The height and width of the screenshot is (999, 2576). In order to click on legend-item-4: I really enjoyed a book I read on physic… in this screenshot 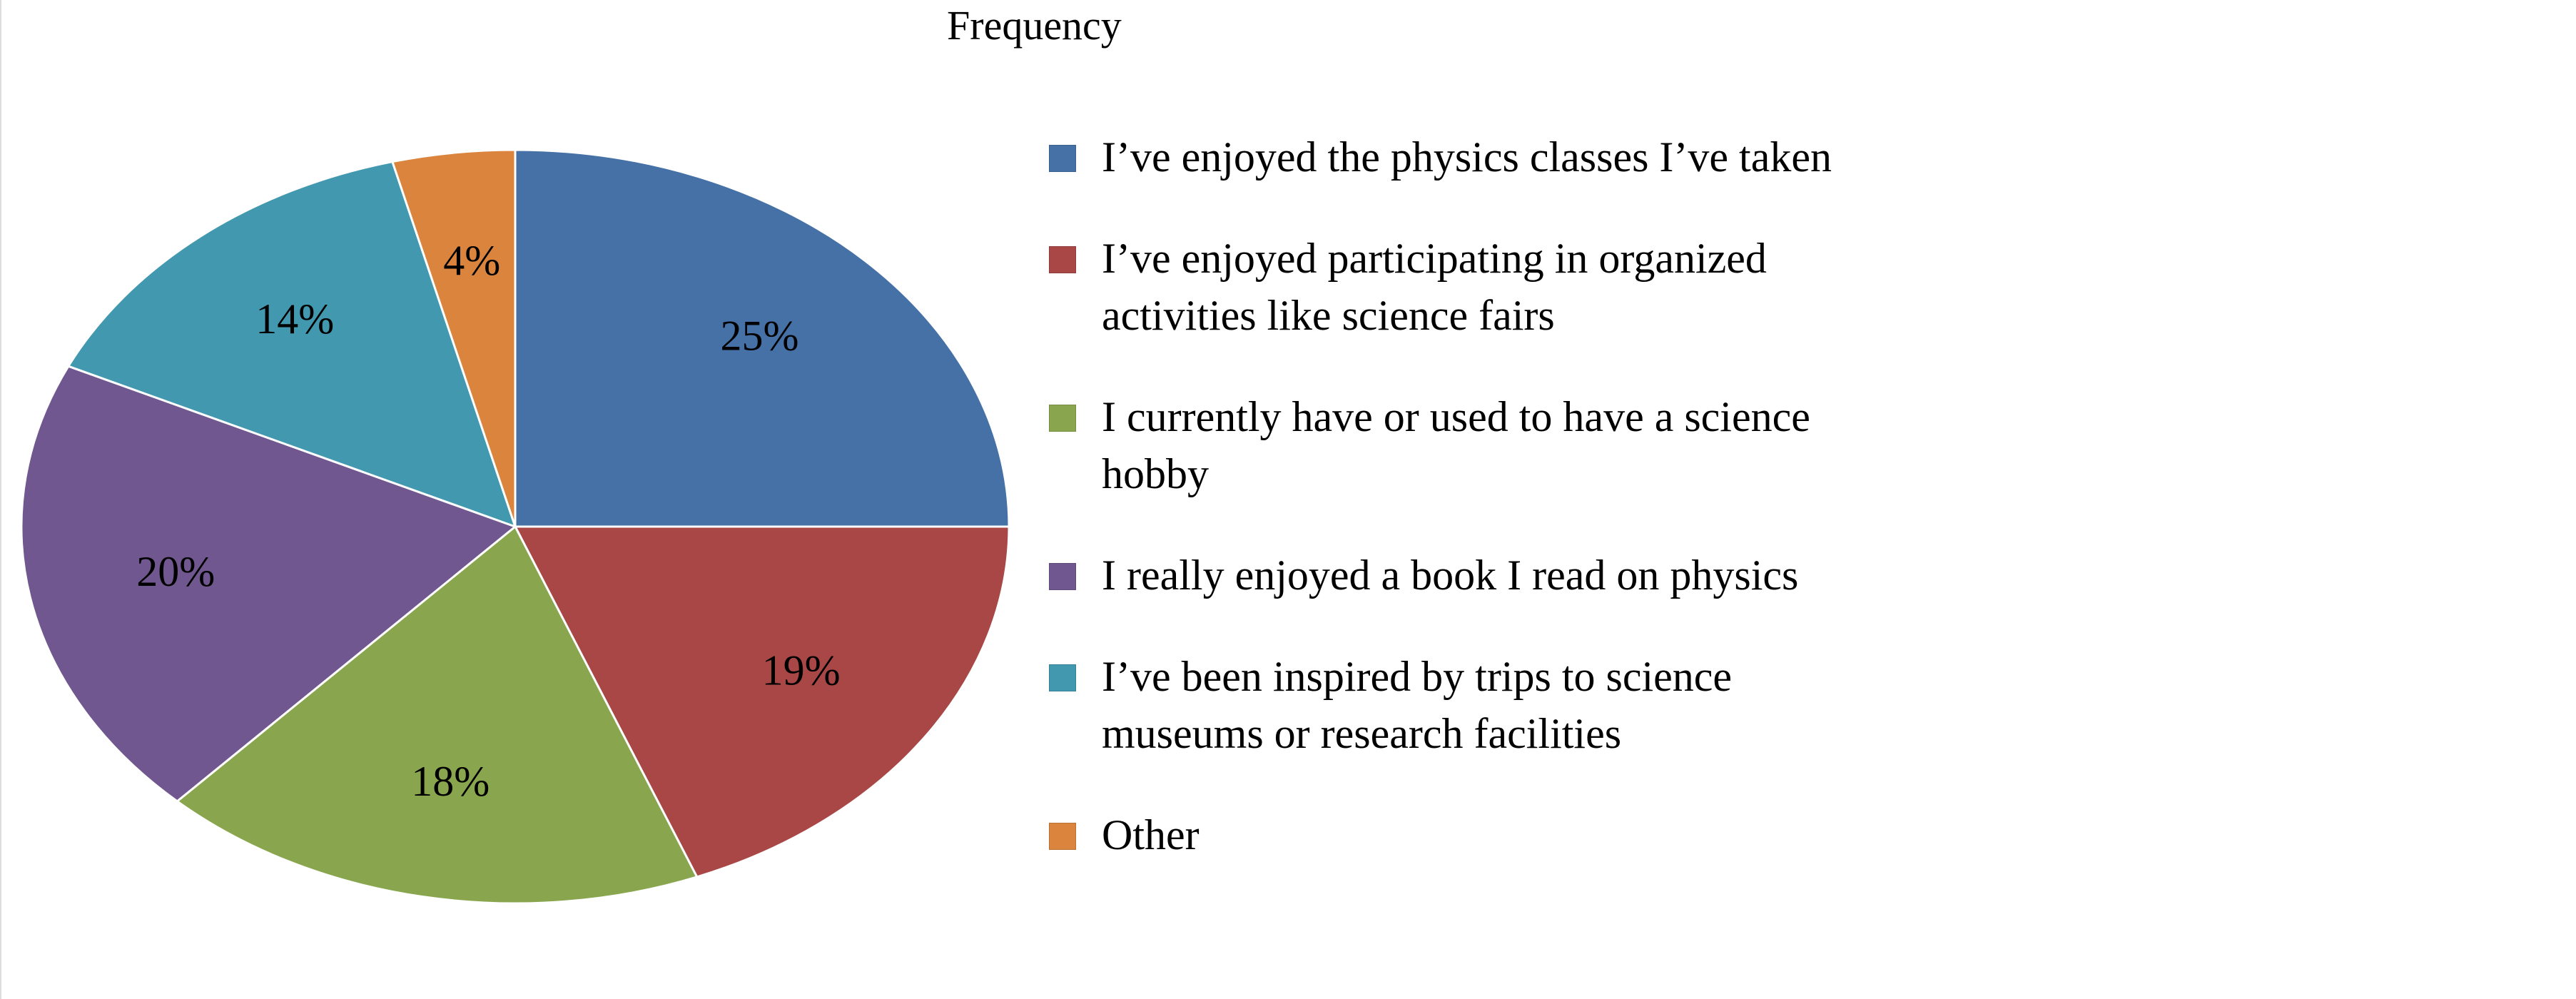, I will do `click(1477, 575)`.